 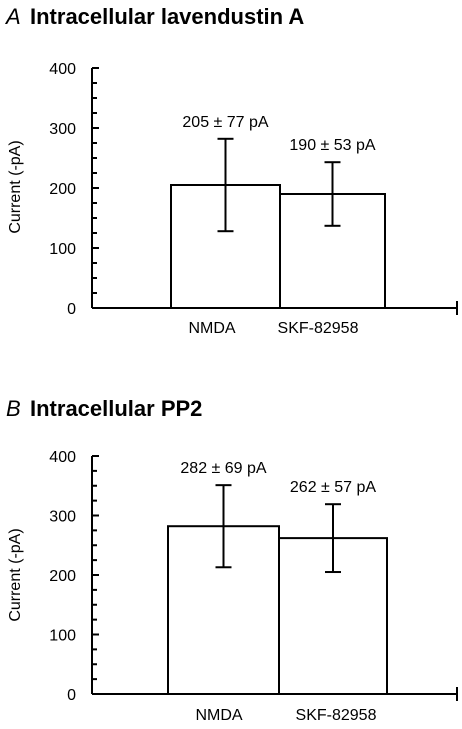 What do you see at coordinates (333, 487) in the screenshot?
I see `data-label: 262 ± 57 pA` at bounding box center [333, 487].